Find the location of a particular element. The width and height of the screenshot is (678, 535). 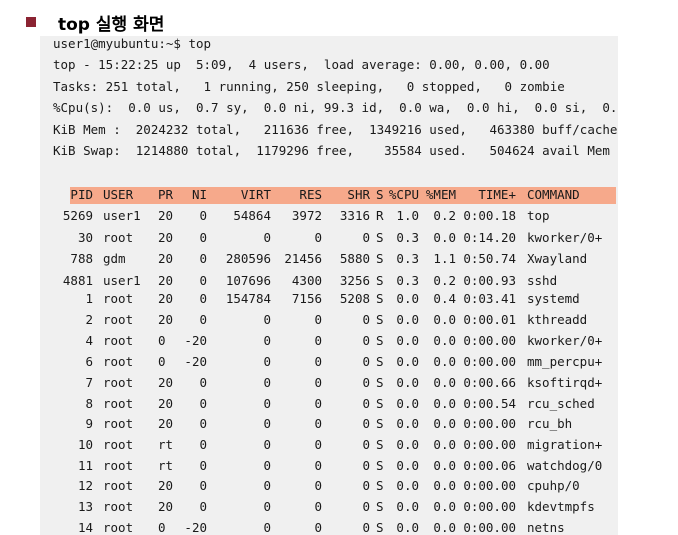

process-res-cell: 21456 is located at coordinates (297, 259).